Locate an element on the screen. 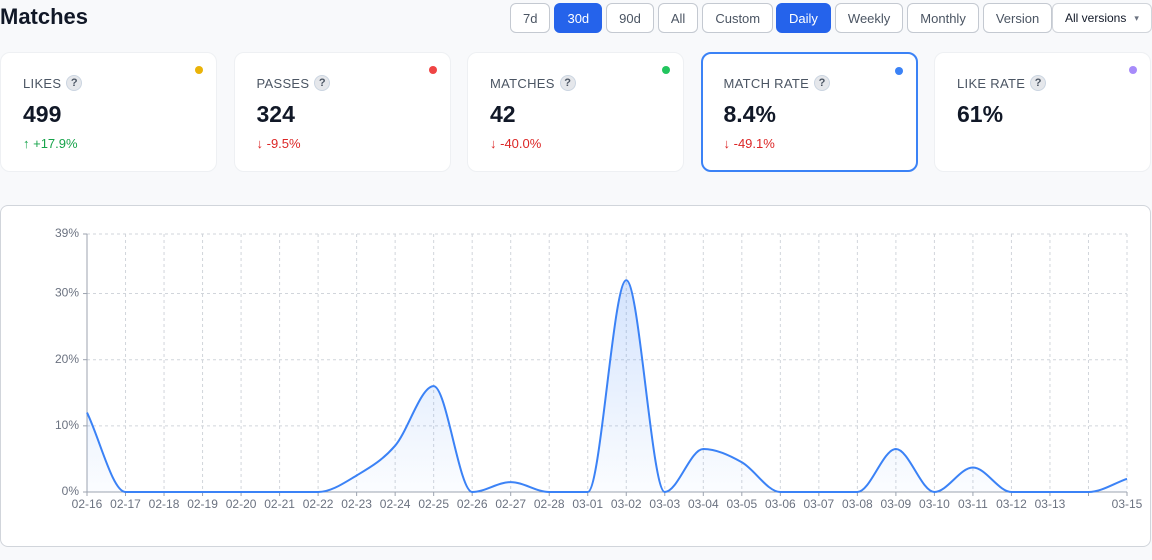  granularity-buttons: Daily Weekly Monthly Version is located at coordinates (914, 18).